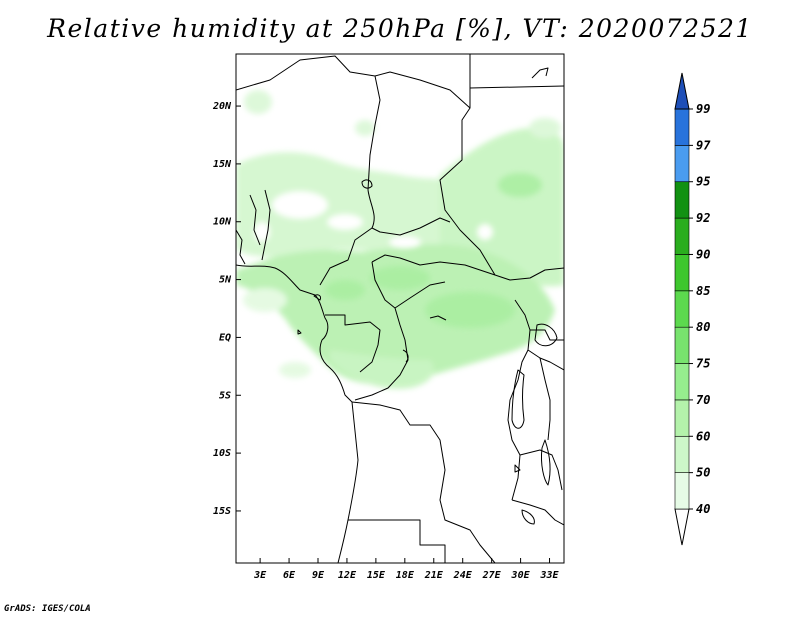  I want to click on colorbar-label: 40, so click(703, 509).